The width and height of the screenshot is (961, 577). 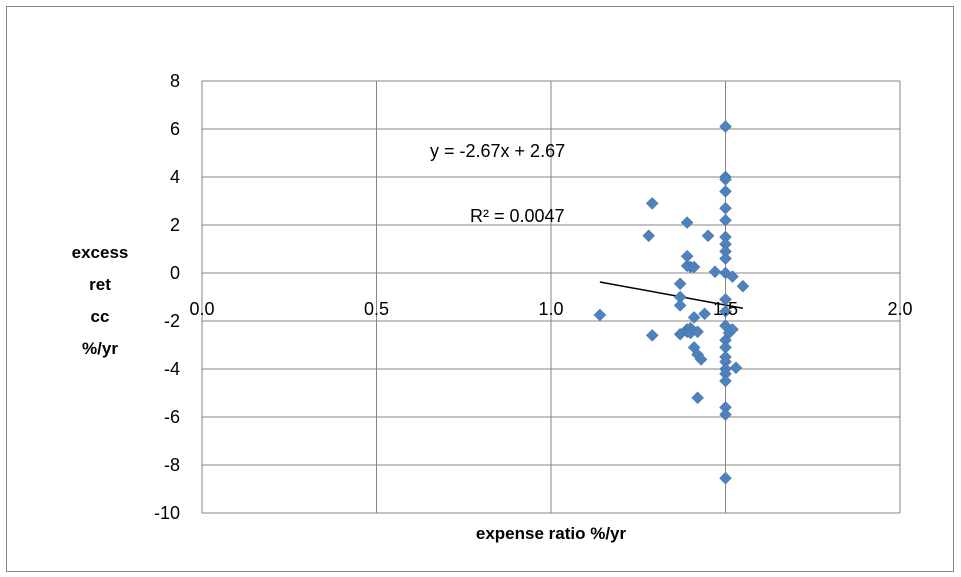 I want to click on x-tick-labels: 0.0 0.5 1.0 1.5 2.0, so click(x=550, y=309).